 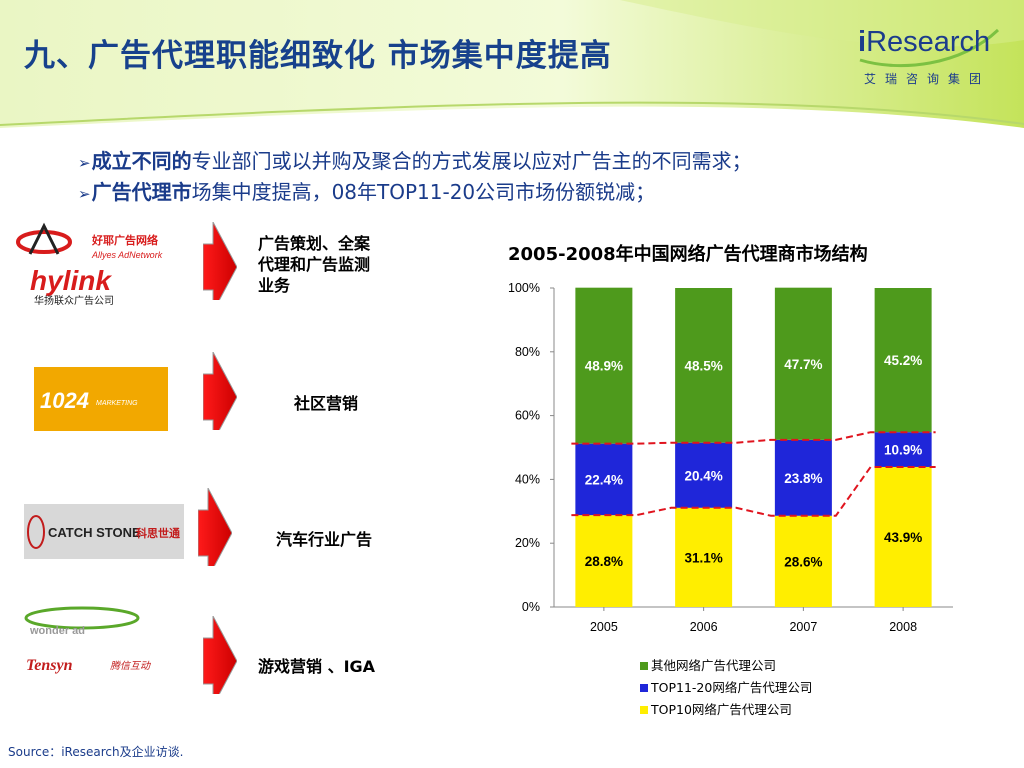 What do you see at coordinates (57, 631) in the screenshot?
I see `wonder-text: wonder ad` at bounding box center [57, 631].